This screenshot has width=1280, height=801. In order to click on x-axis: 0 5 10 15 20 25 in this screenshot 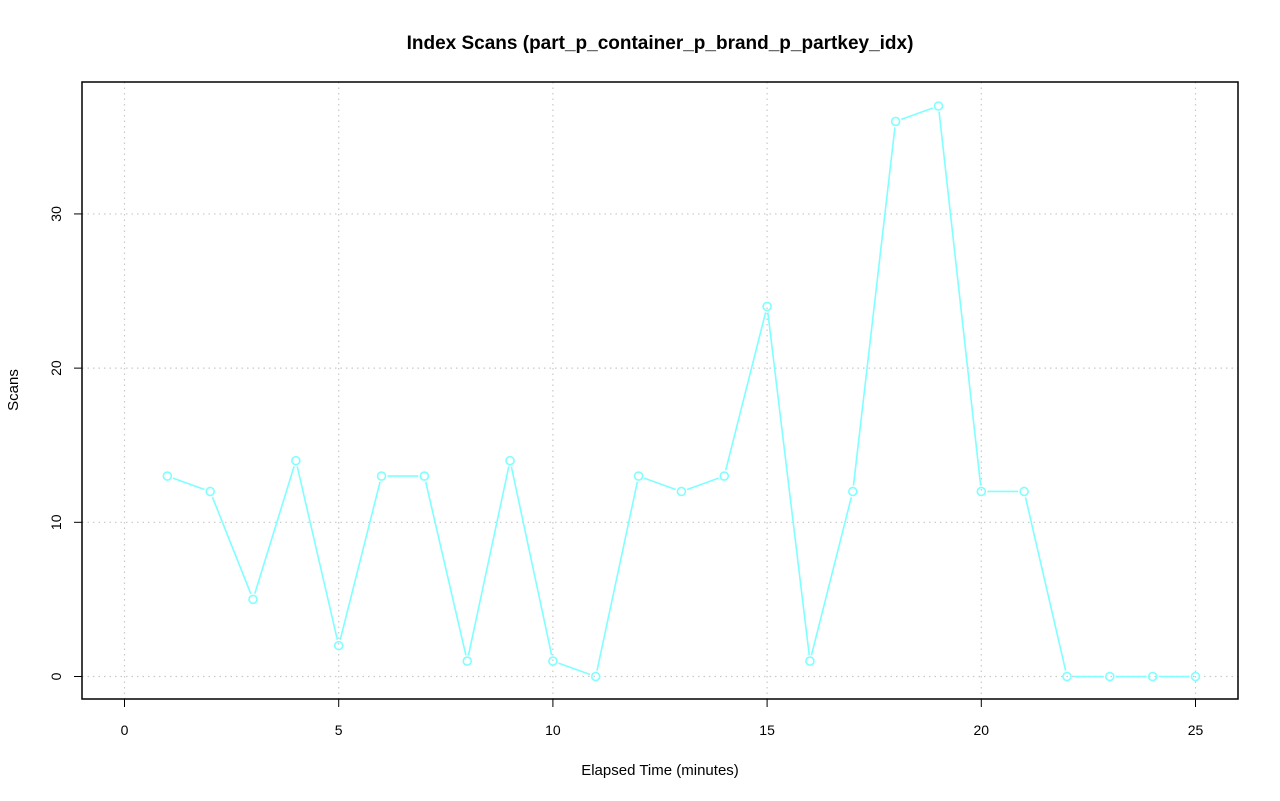, I will do `click(662, 718)`.